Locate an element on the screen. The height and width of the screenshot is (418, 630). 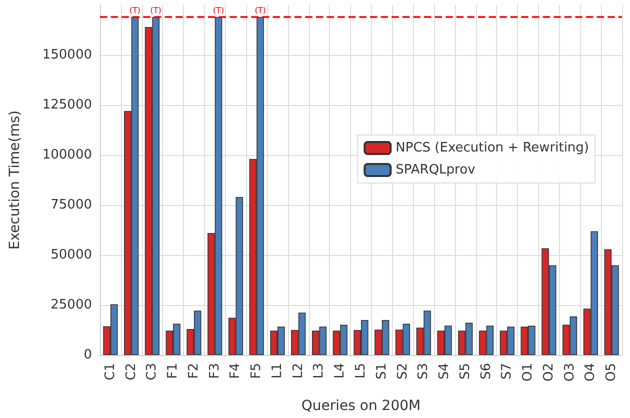
legend-label: NPCS (Execution + Rewriting) is located at coordinates (493, 148).